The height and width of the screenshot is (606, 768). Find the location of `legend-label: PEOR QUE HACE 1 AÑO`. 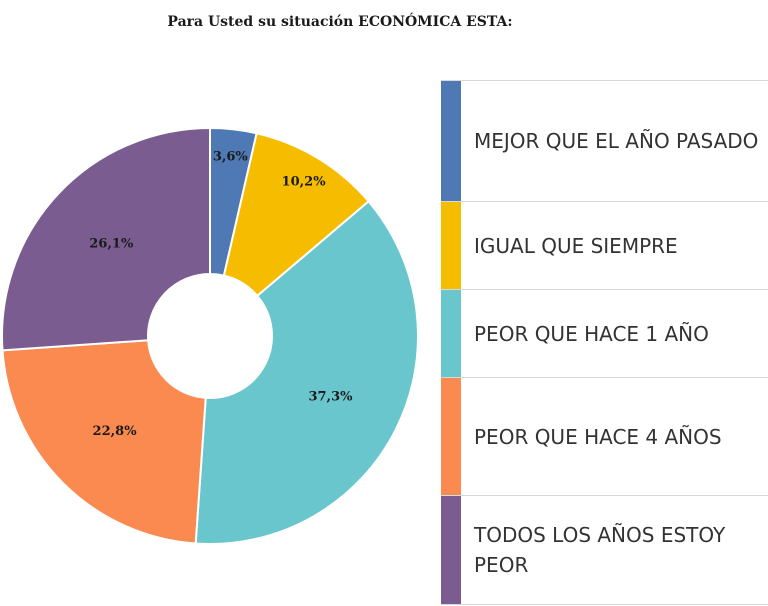

legend-label: PEOR QUE HACE 1 AÑO is located at coordinates (591, 333).